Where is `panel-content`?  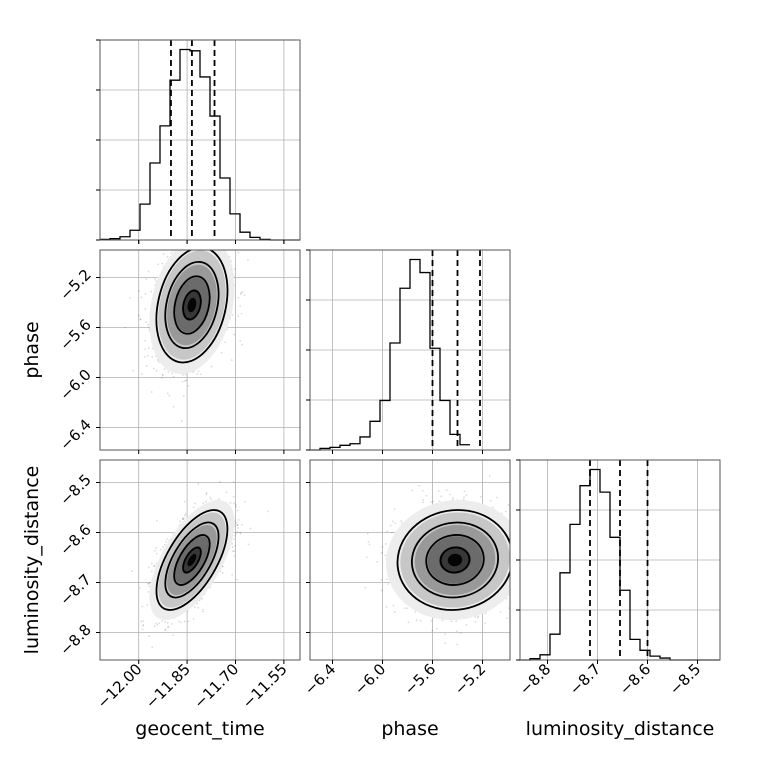
panel-content is located at coordinates (186, 326).